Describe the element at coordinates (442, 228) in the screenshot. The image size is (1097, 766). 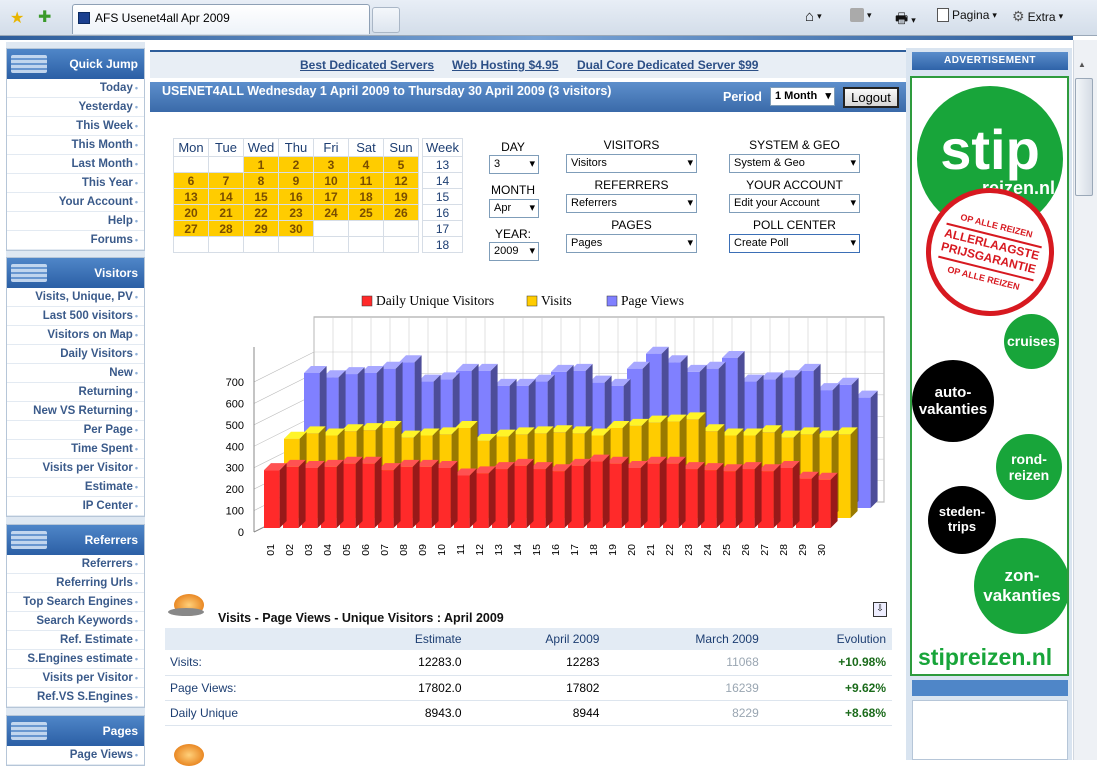
I see `week-number: 17` at that location.